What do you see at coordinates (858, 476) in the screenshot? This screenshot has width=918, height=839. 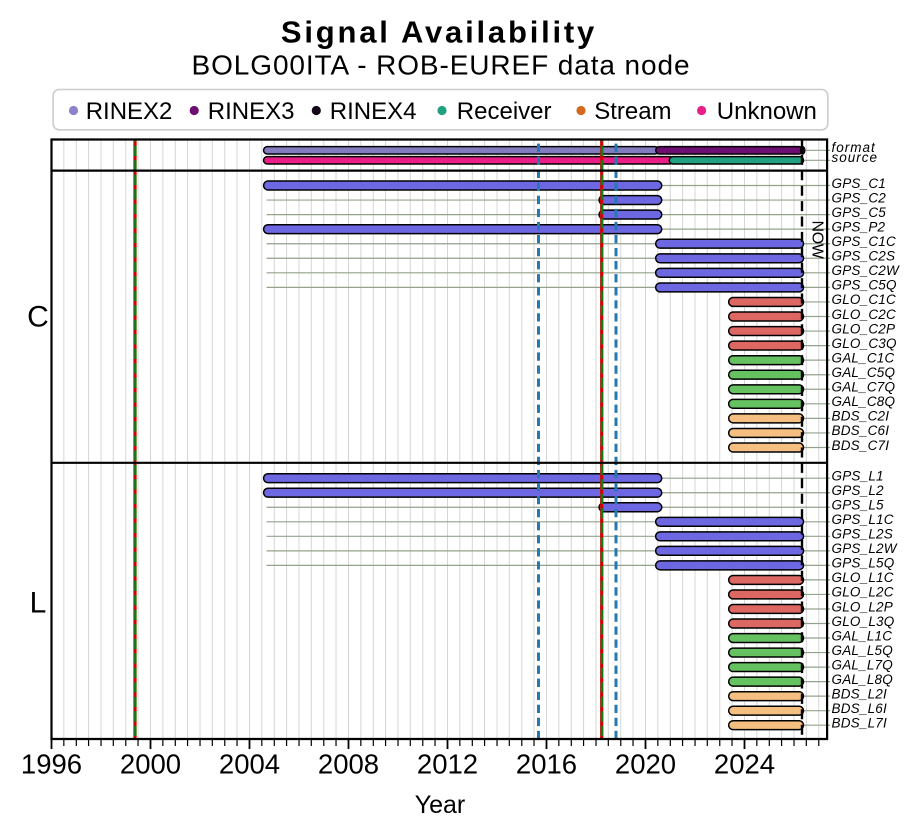 I see `svg-text: GPS_L1` at bounding box center [858, 476].